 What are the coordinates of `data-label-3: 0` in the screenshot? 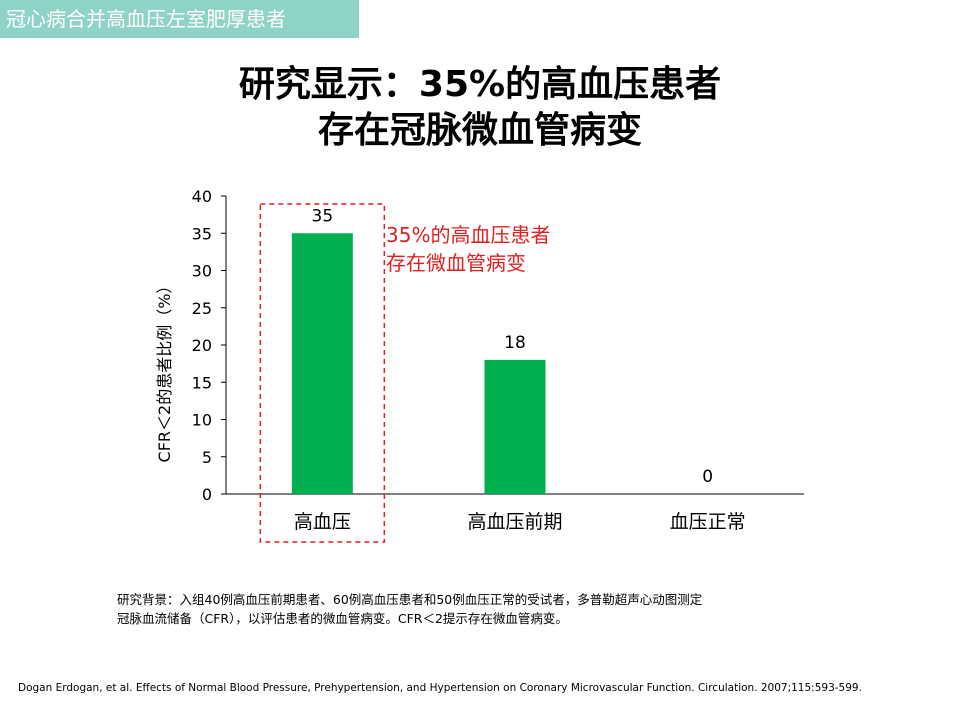 It's located at (707, 477).